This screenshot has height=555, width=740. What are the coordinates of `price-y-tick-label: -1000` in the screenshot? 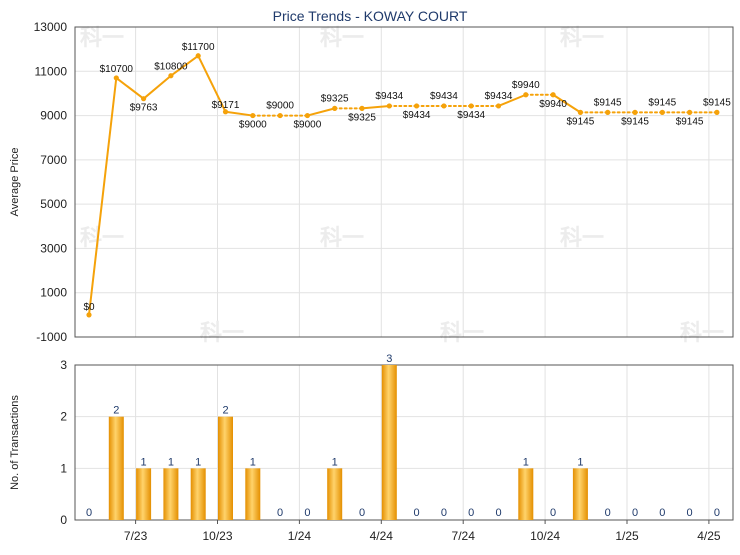 It's located at (51, 337).